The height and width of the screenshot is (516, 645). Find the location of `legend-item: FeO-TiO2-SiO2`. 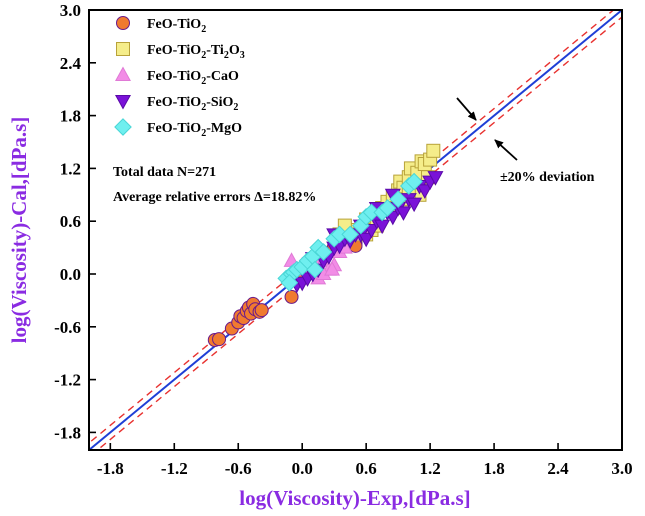

legend-item: FeO-TiO2-SiO2 is located at coordinates (176, 103).